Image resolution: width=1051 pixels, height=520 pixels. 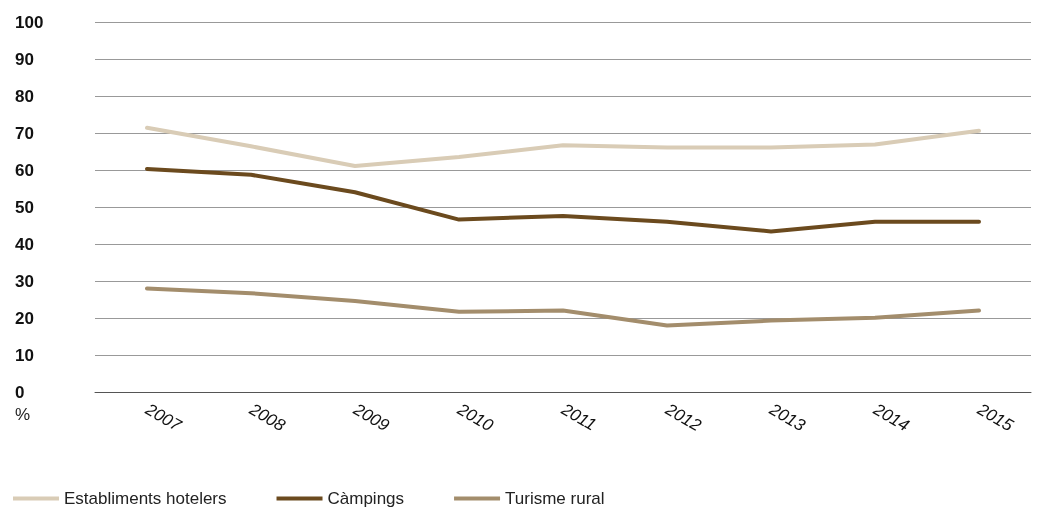 I want to click on y-tick-label: 90, so click(x=24, y=59).